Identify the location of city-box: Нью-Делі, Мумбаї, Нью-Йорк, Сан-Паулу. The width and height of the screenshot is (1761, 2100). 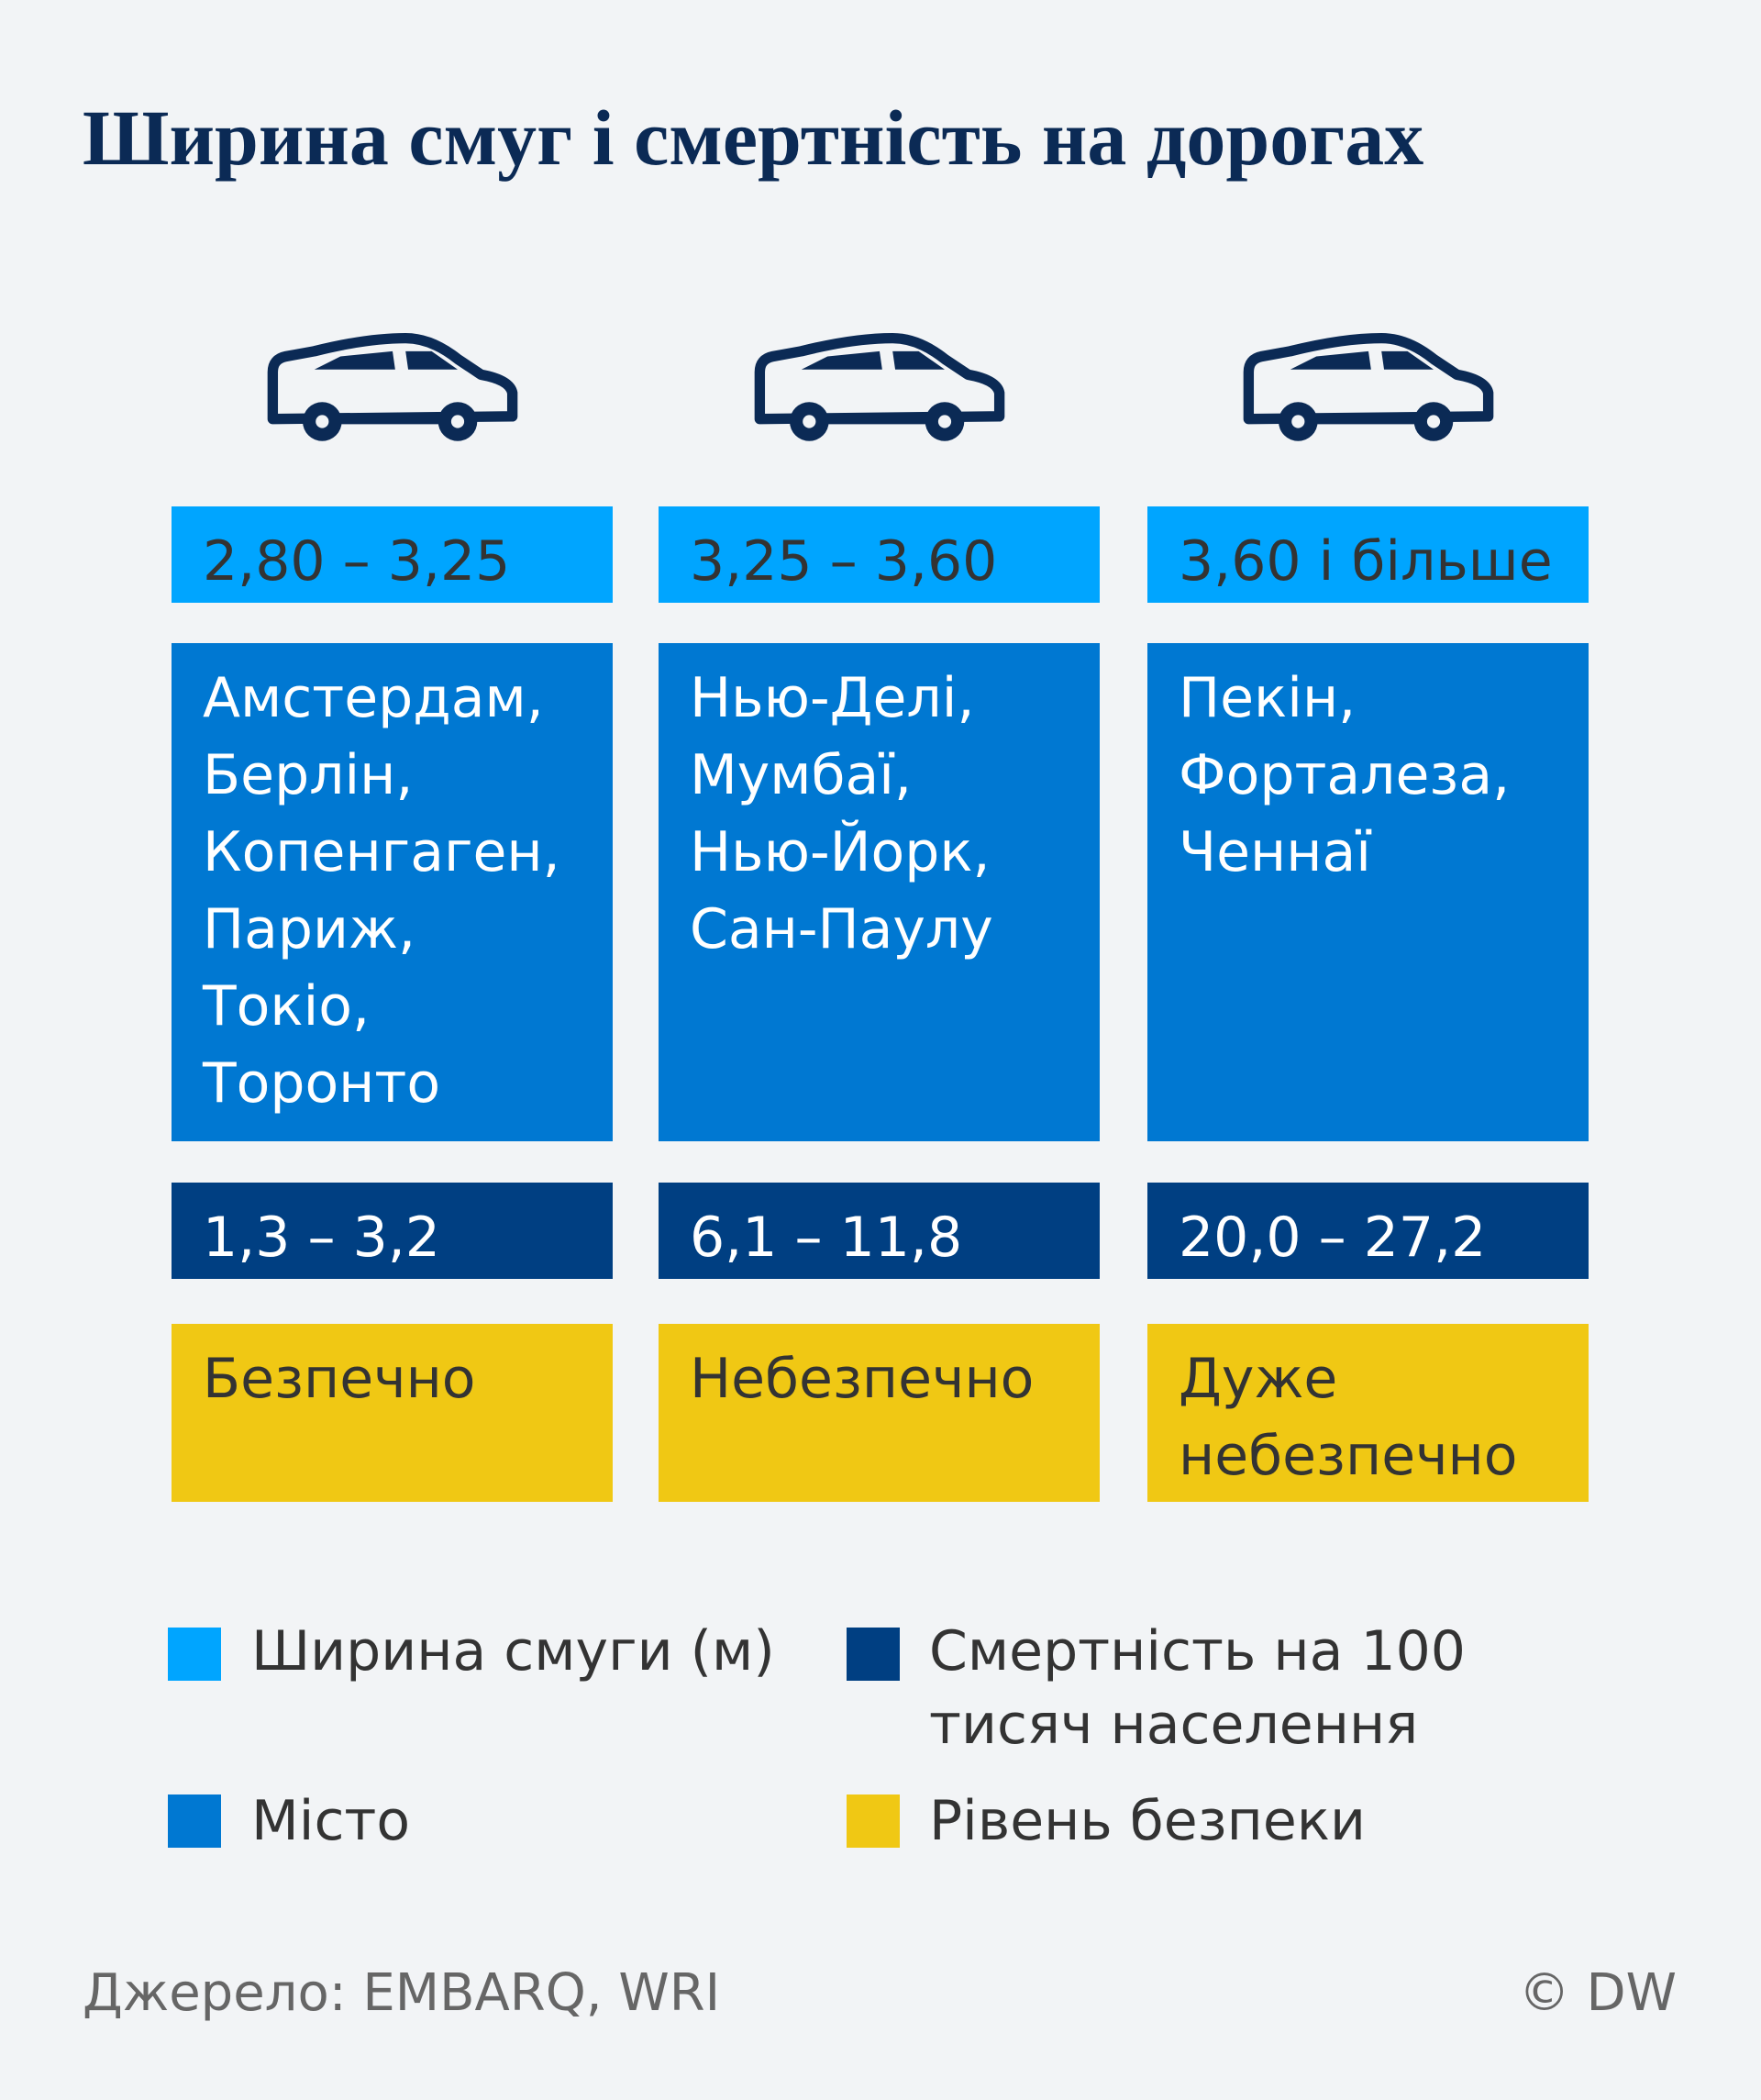
(879, 892).